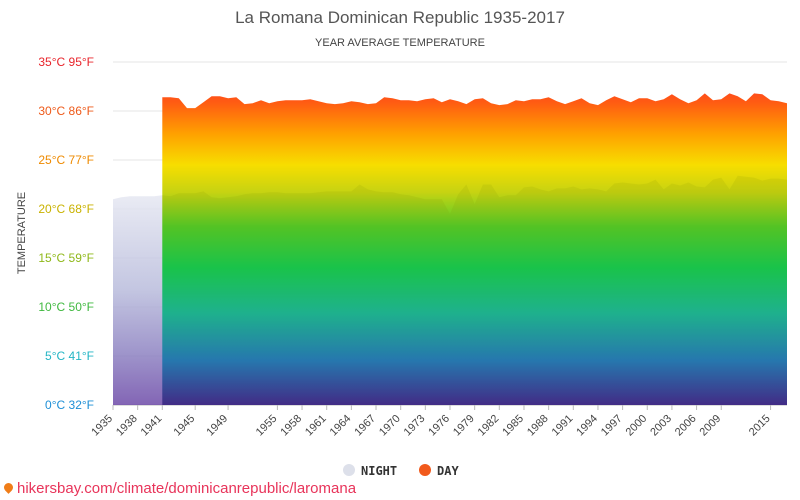 Image resolution: width=800 pixels, height=500 pixels. What do you see at coordinates (66, 209) in the screenshot?
I see `y-tick-label: 20°C 68°F` at bounding box center [66, 209].